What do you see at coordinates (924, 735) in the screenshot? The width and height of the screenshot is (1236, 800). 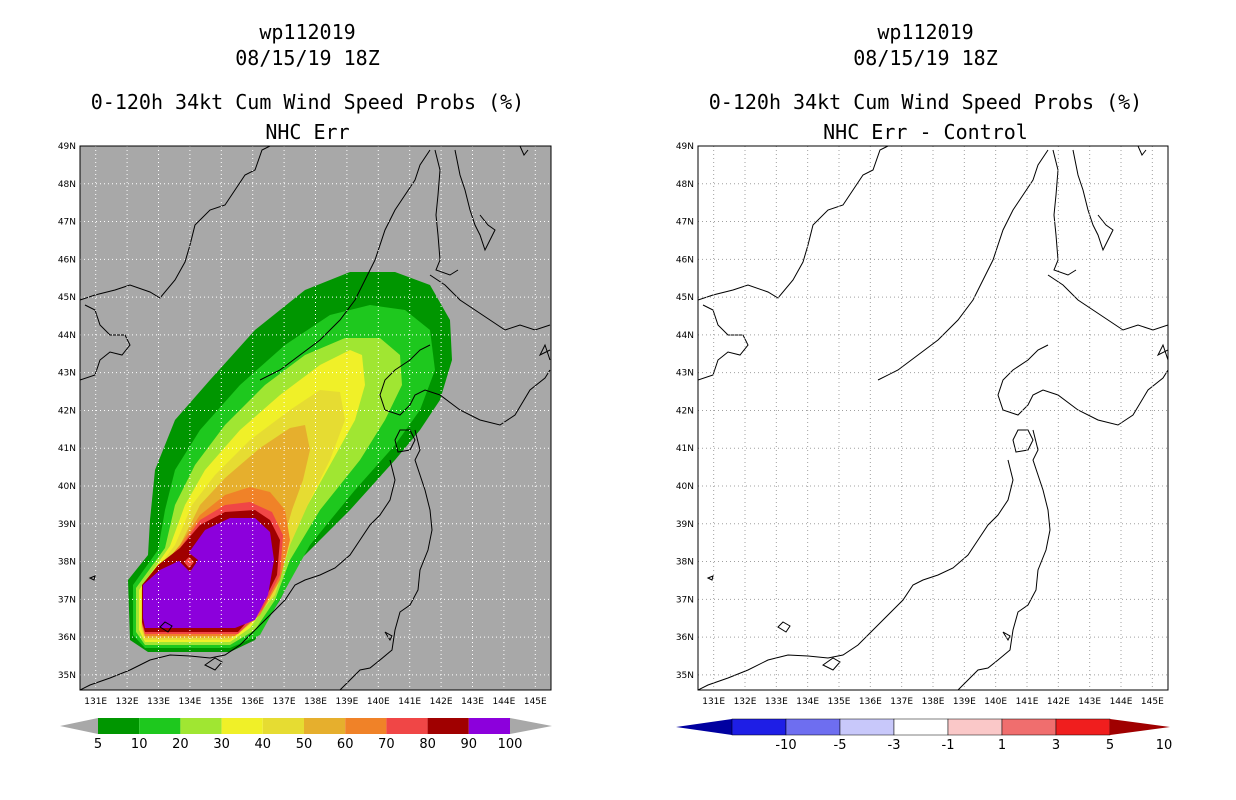 I see `right-legend: -10 -5 -3 -1 1 3 5 10` at bounding box center [924, 735].